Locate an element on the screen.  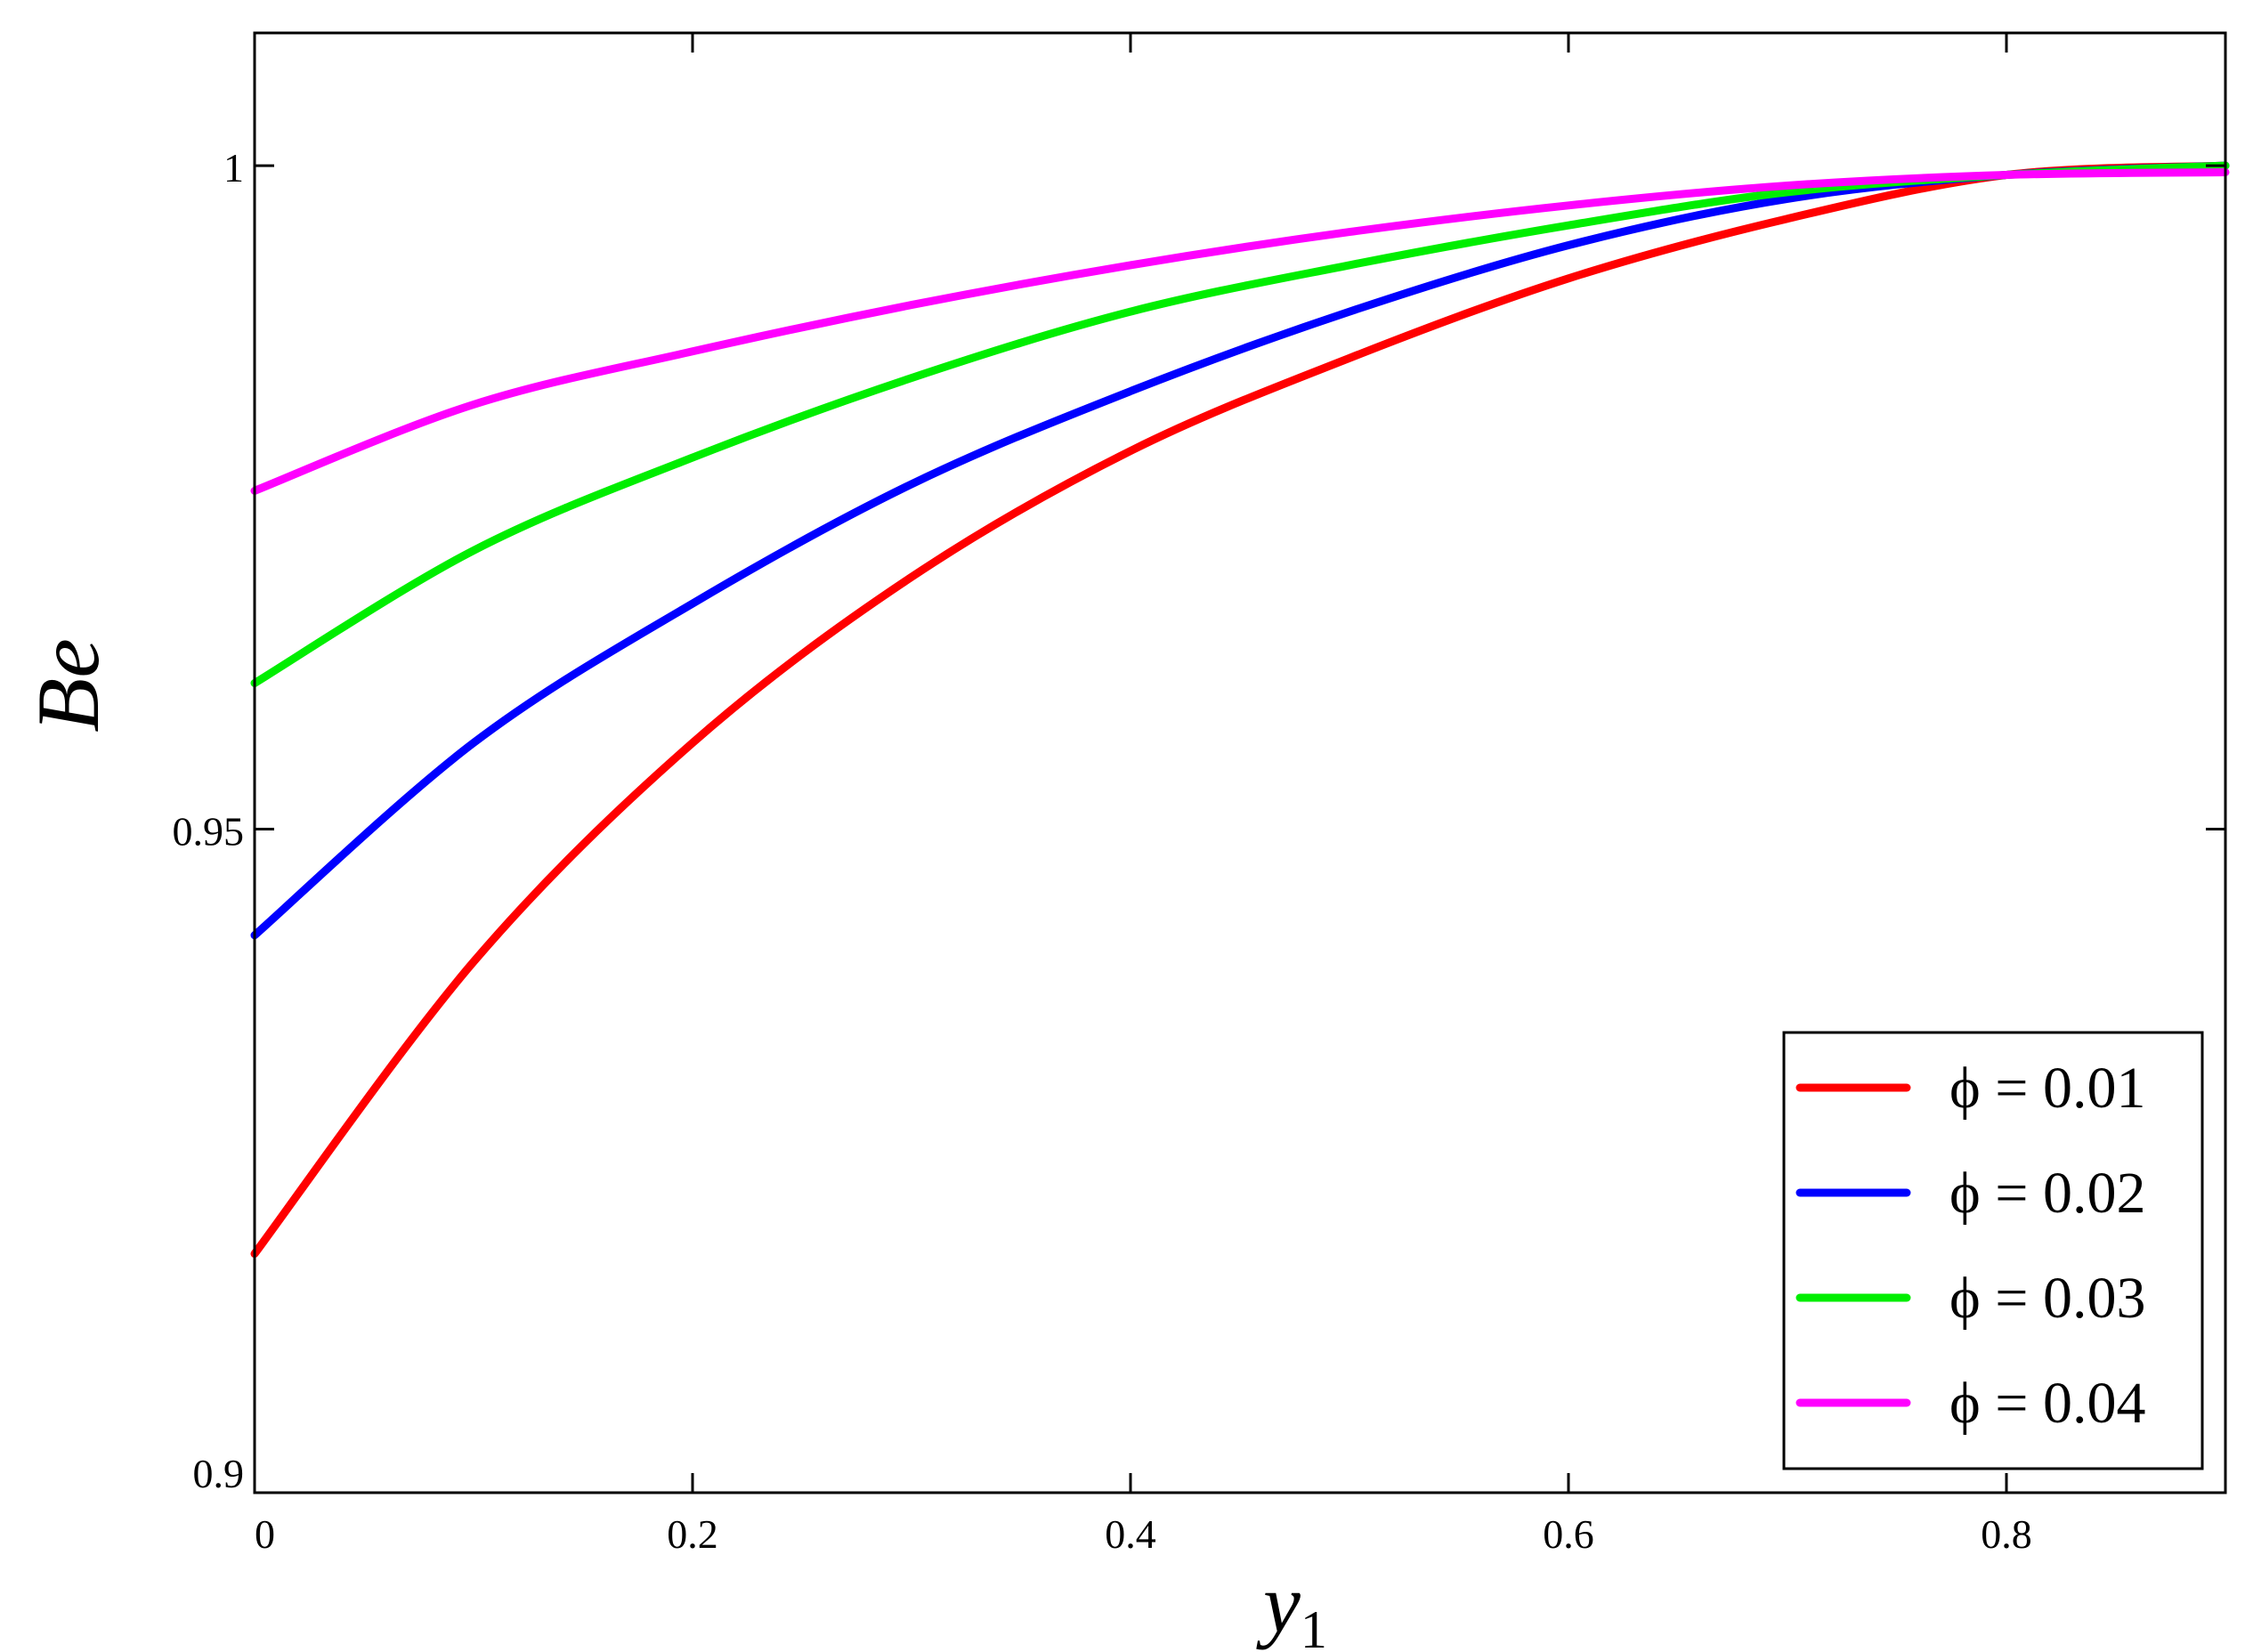
x-tick-label: 0.2 is located at coordinates (692, 1534).